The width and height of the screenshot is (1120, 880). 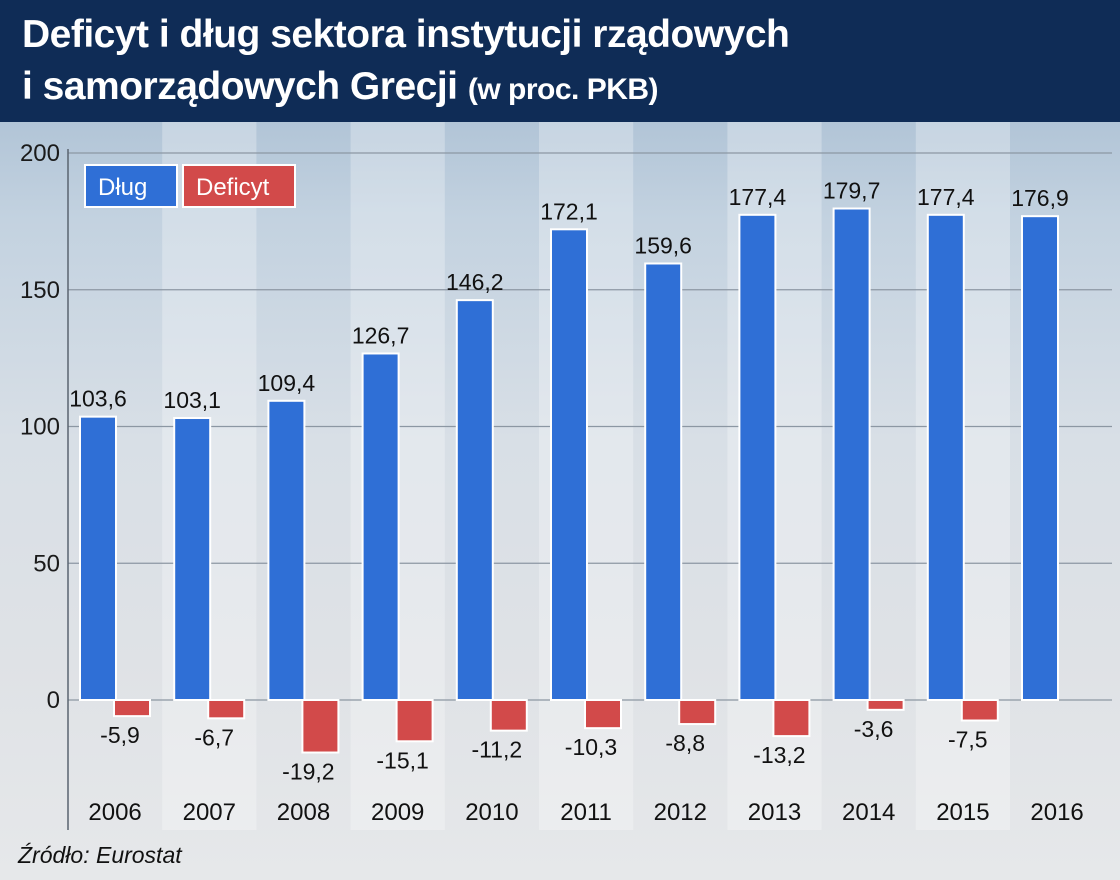 I want to click on y-axis: 0 50 100 150 200, so click(x=44, y=485).